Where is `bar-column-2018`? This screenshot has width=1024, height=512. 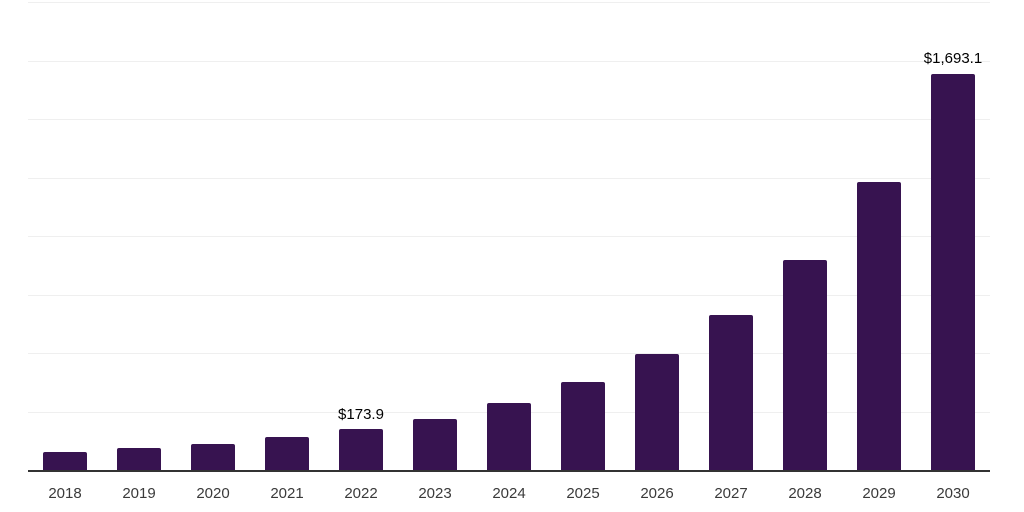 bar-column-2018 is located at coordinates (65, 236).